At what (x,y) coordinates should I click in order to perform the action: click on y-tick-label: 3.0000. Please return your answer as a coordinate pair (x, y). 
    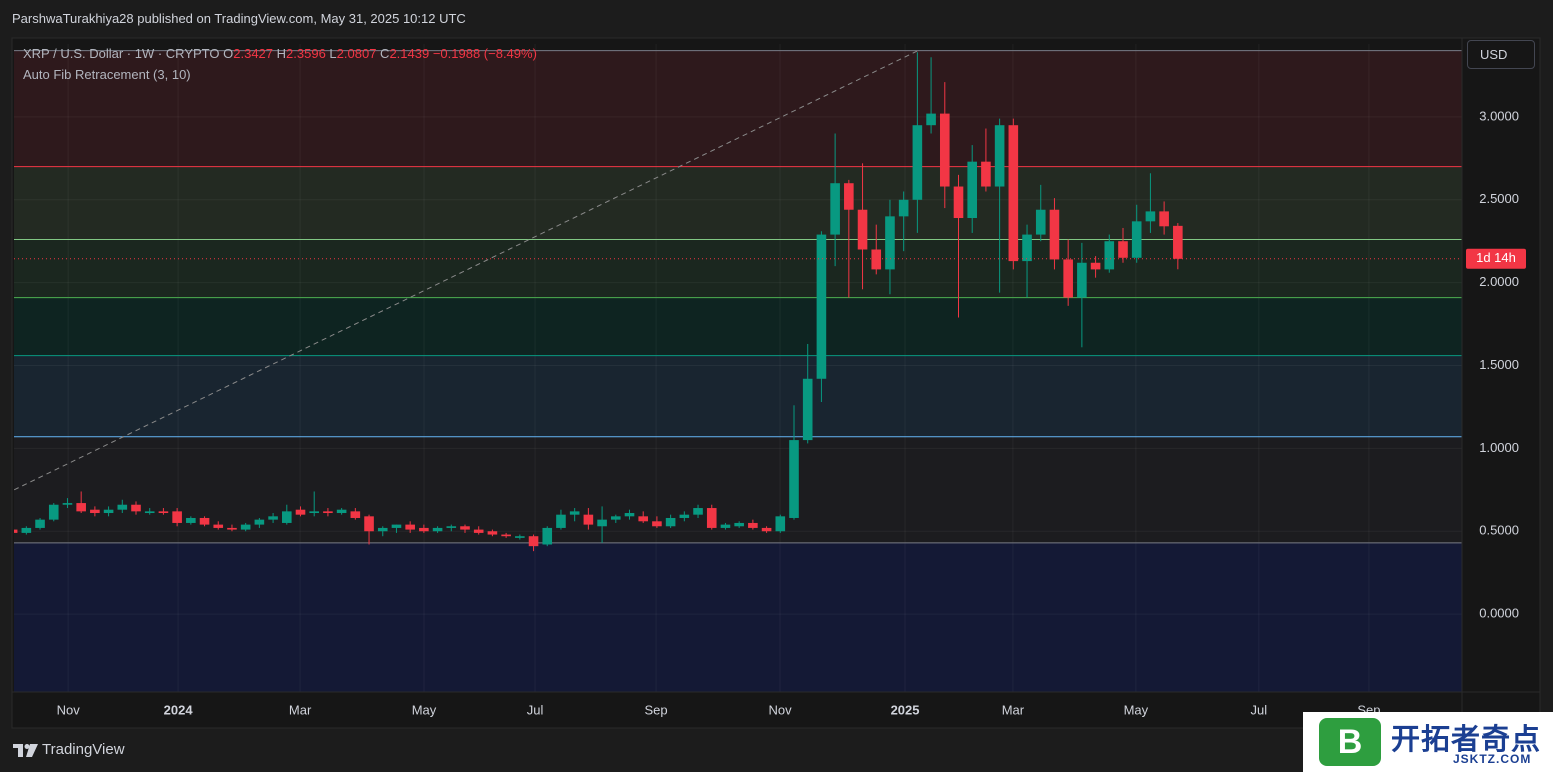
    Looking at the image, I should click on (1499, 115).